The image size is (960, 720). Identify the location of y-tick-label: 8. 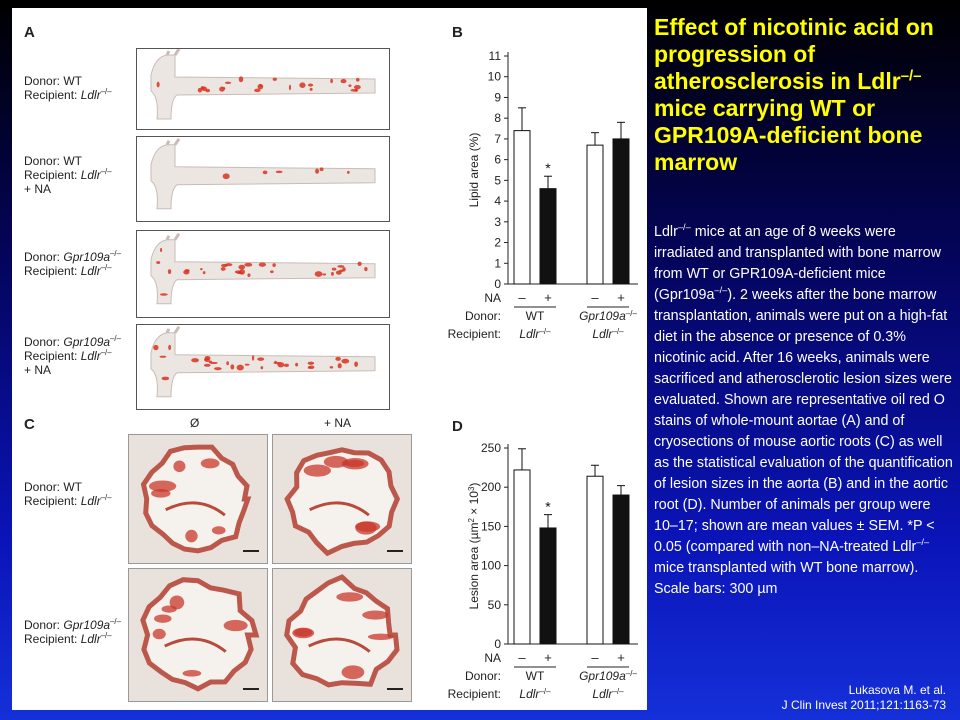
(497, 118).